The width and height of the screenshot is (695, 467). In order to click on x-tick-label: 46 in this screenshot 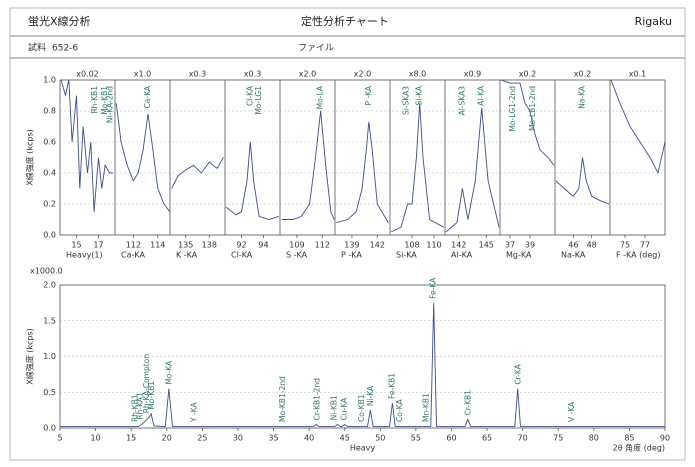, I will do `click(573, 245)`.